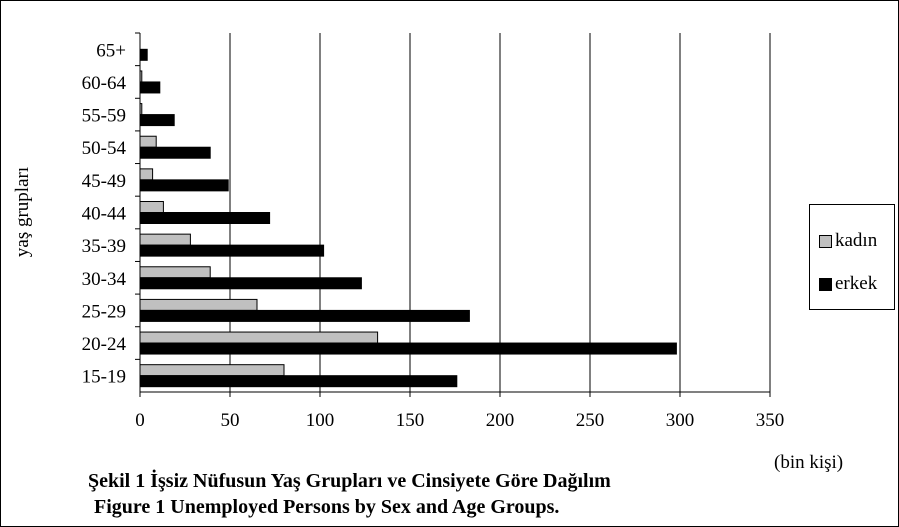 Image resolution: width=899 pixels, height=527 pixels. Describe the element at coordinates (852, 257) in the screenshot. I see `legend: kadın erkek` at that location.